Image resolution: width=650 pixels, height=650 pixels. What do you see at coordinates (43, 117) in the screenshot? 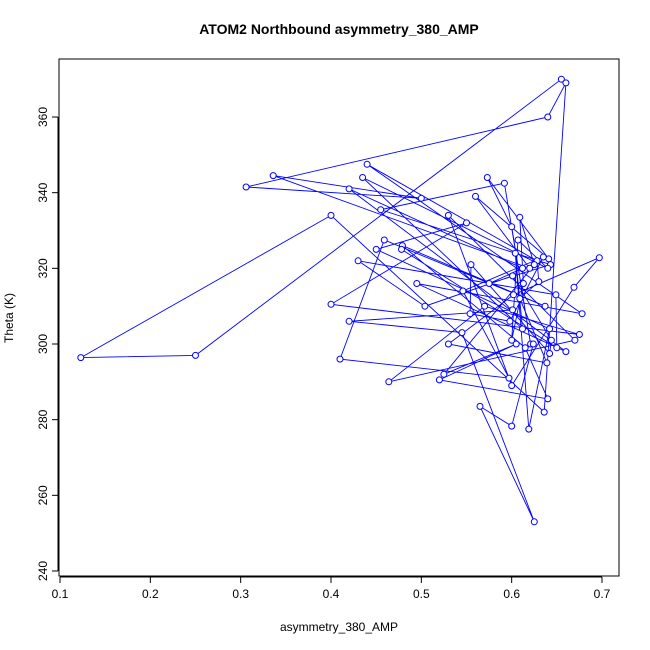
I see `y-tick-label: 360` at bounding box center [43, 117].